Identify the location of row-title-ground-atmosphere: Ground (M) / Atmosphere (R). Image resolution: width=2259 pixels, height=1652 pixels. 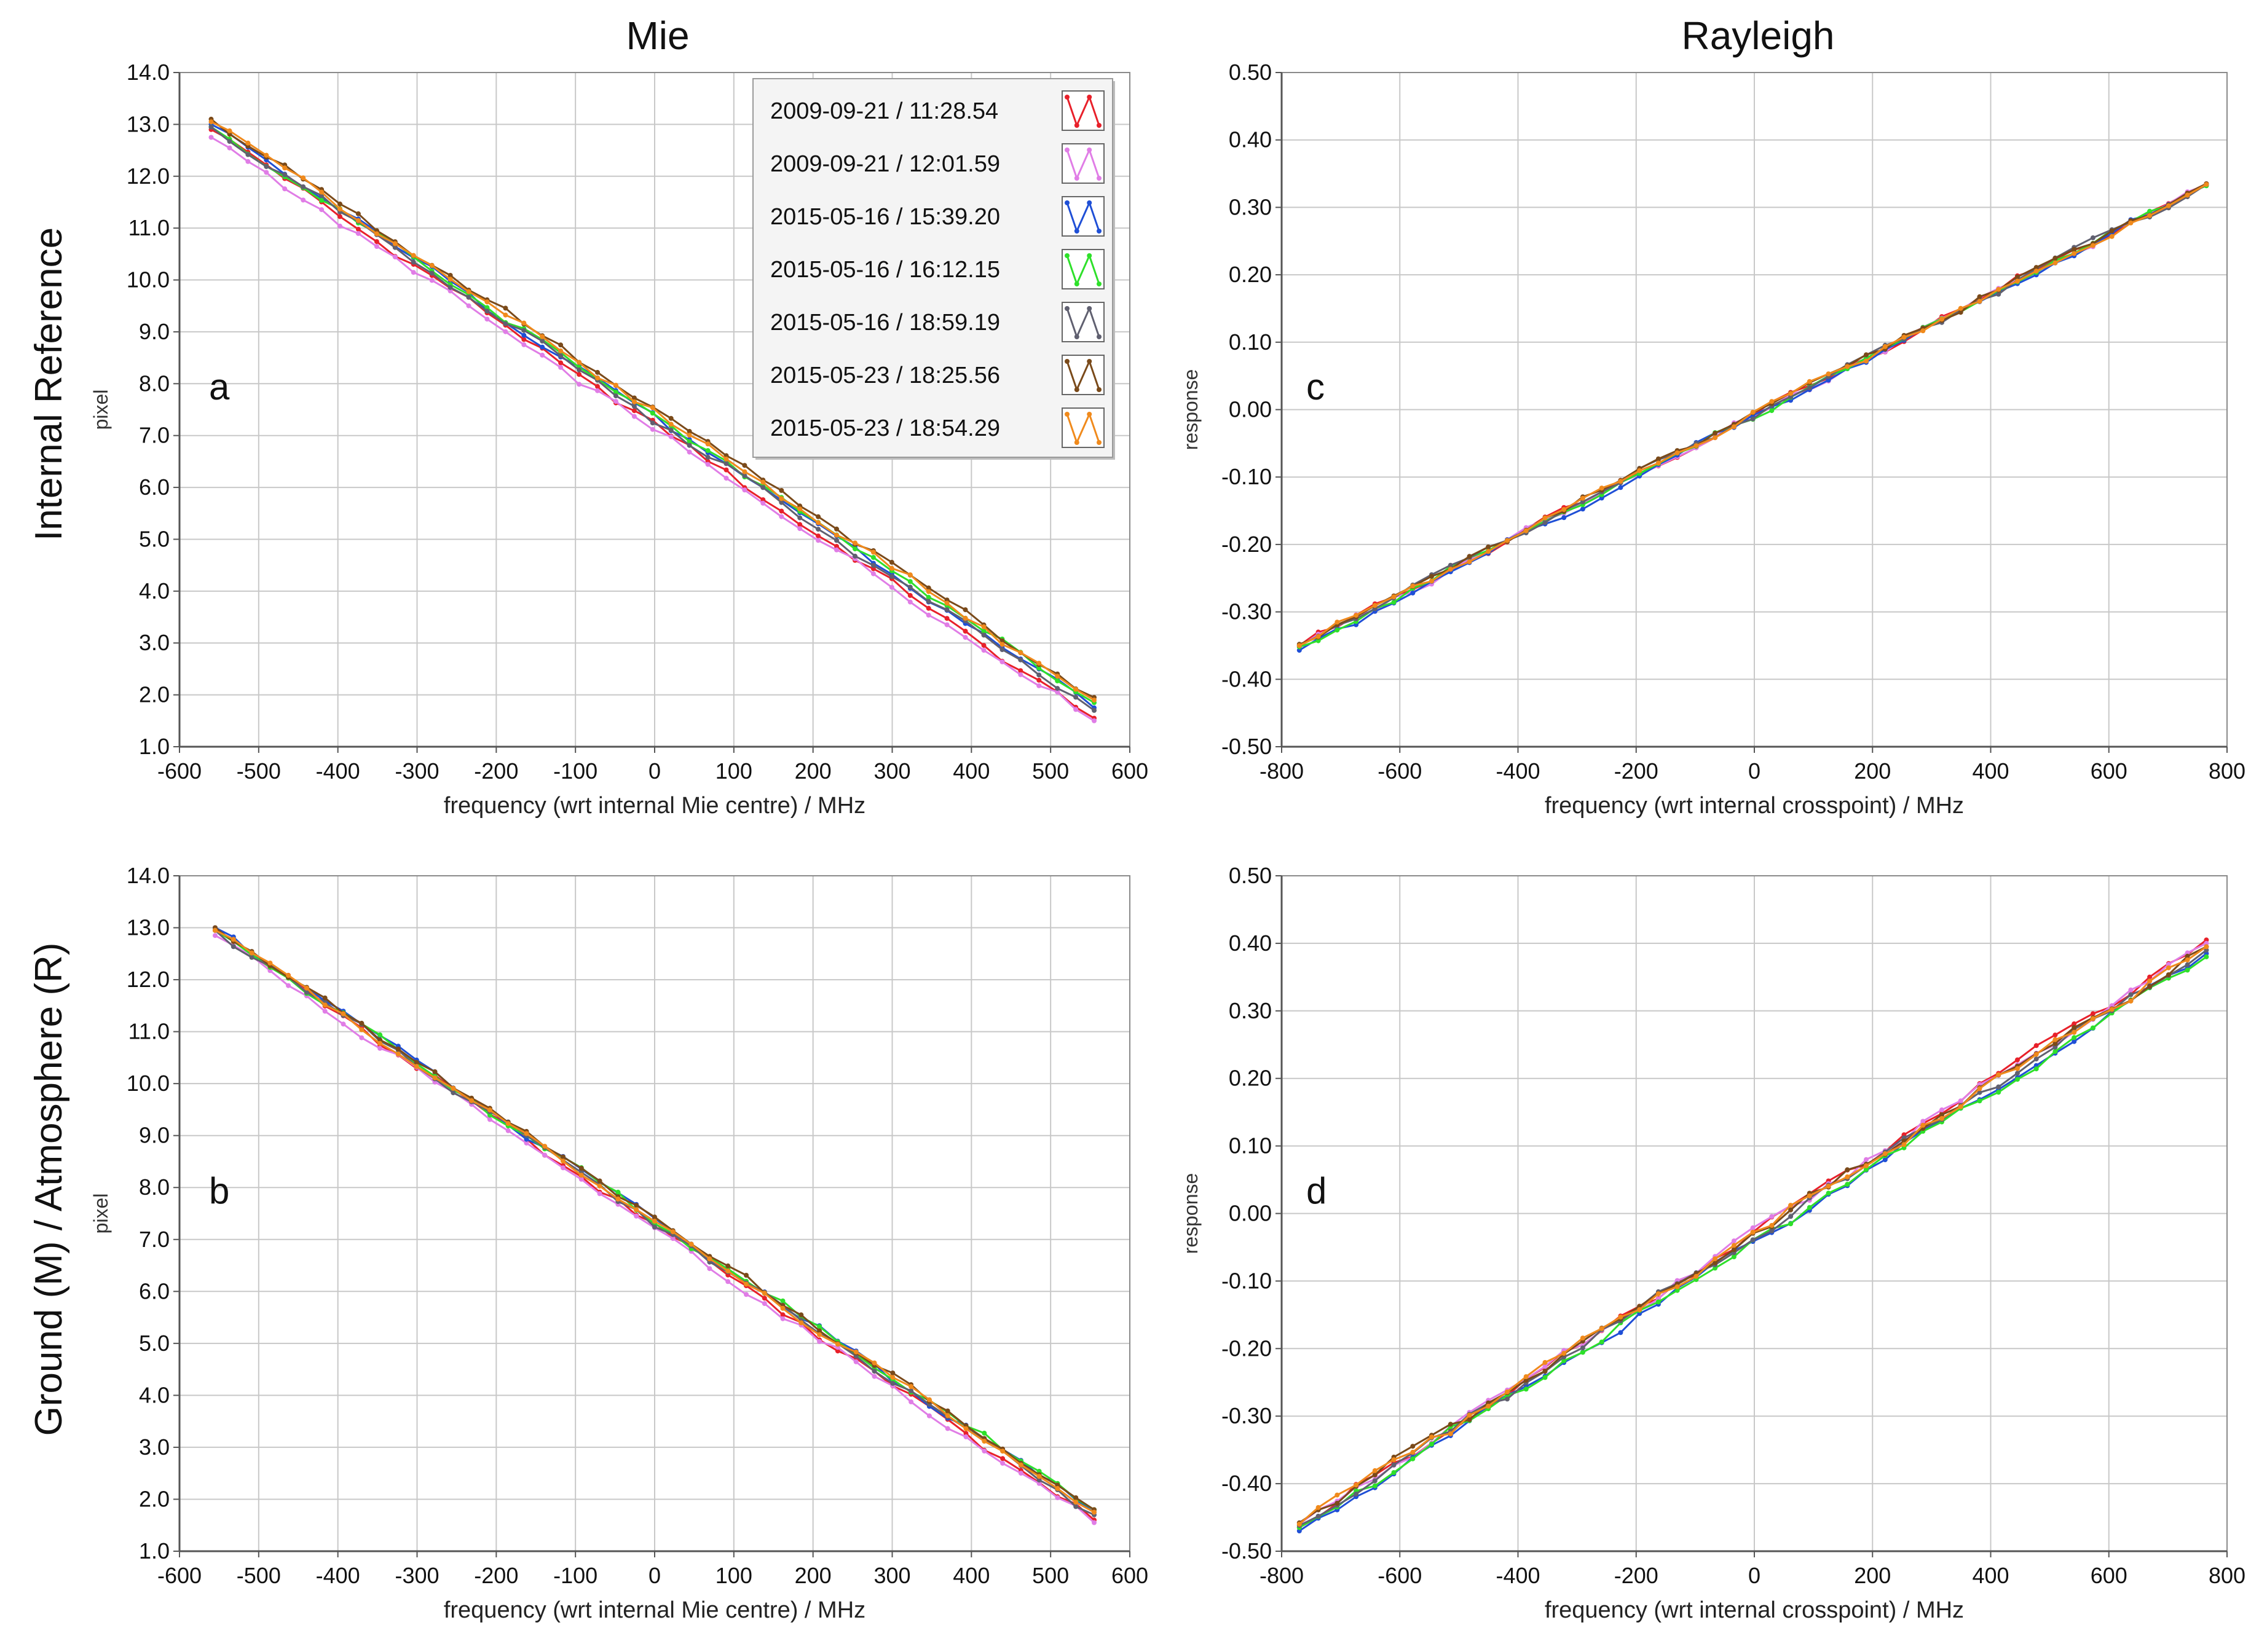
(49, 1190).